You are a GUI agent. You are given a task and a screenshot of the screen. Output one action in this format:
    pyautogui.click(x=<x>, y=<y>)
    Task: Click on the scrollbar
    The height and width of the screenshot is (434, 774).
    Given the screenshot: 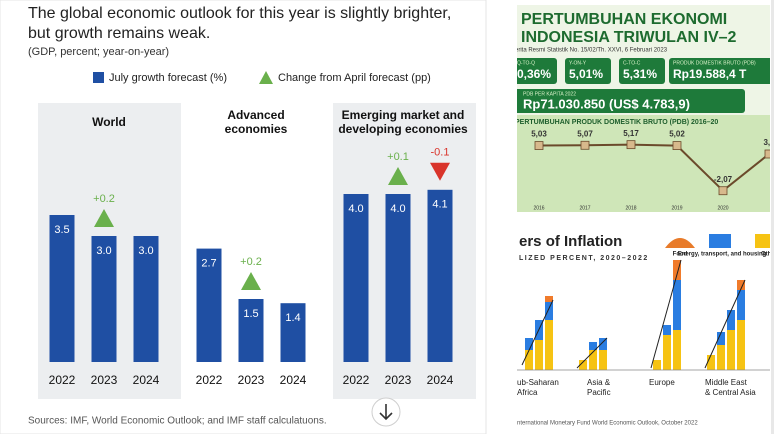 What is the action you would take?
    pyautogui.click(x=772, y=217)
    